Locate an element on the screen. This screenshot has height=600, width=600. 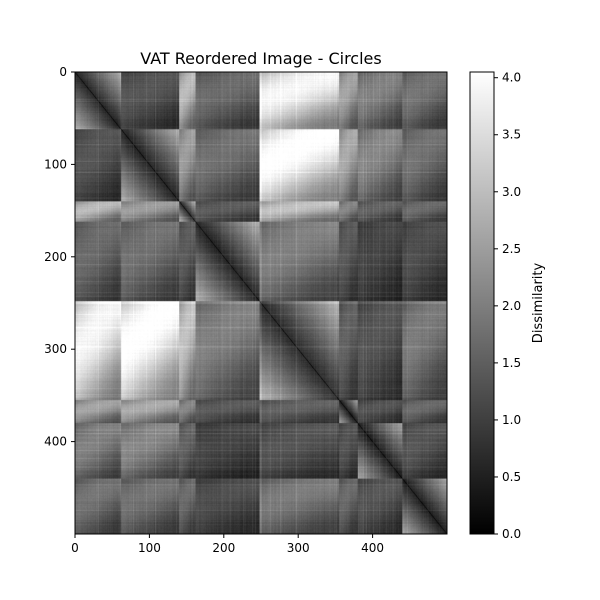
x-tick-label: 400 is located at coordinates (372, 548).